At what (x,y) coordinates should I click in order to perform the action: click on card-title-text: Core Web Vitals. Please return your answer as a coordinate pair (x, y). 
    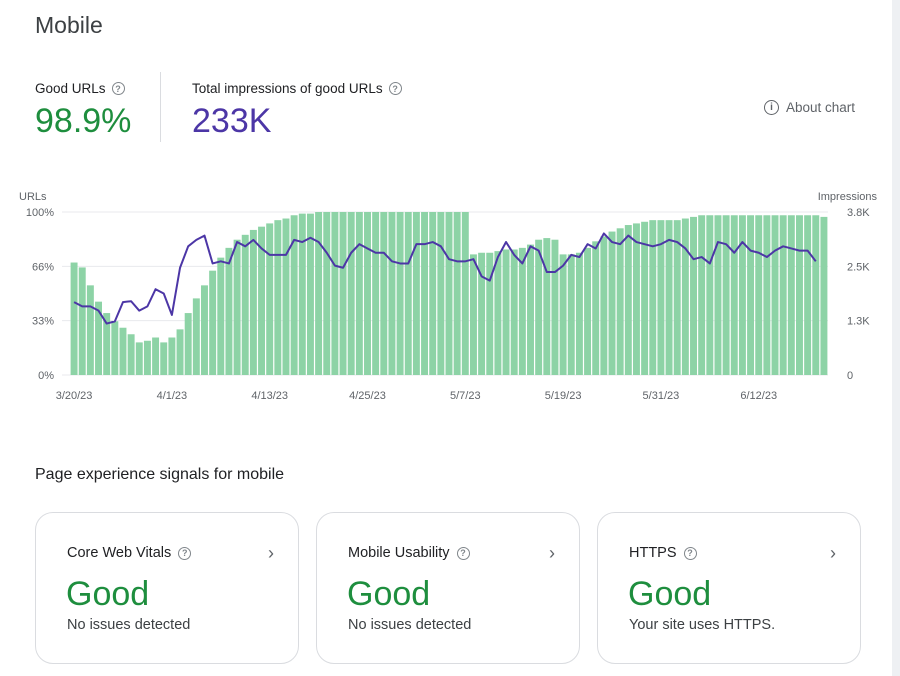
    Looking at the image, I should click on (119, 553).